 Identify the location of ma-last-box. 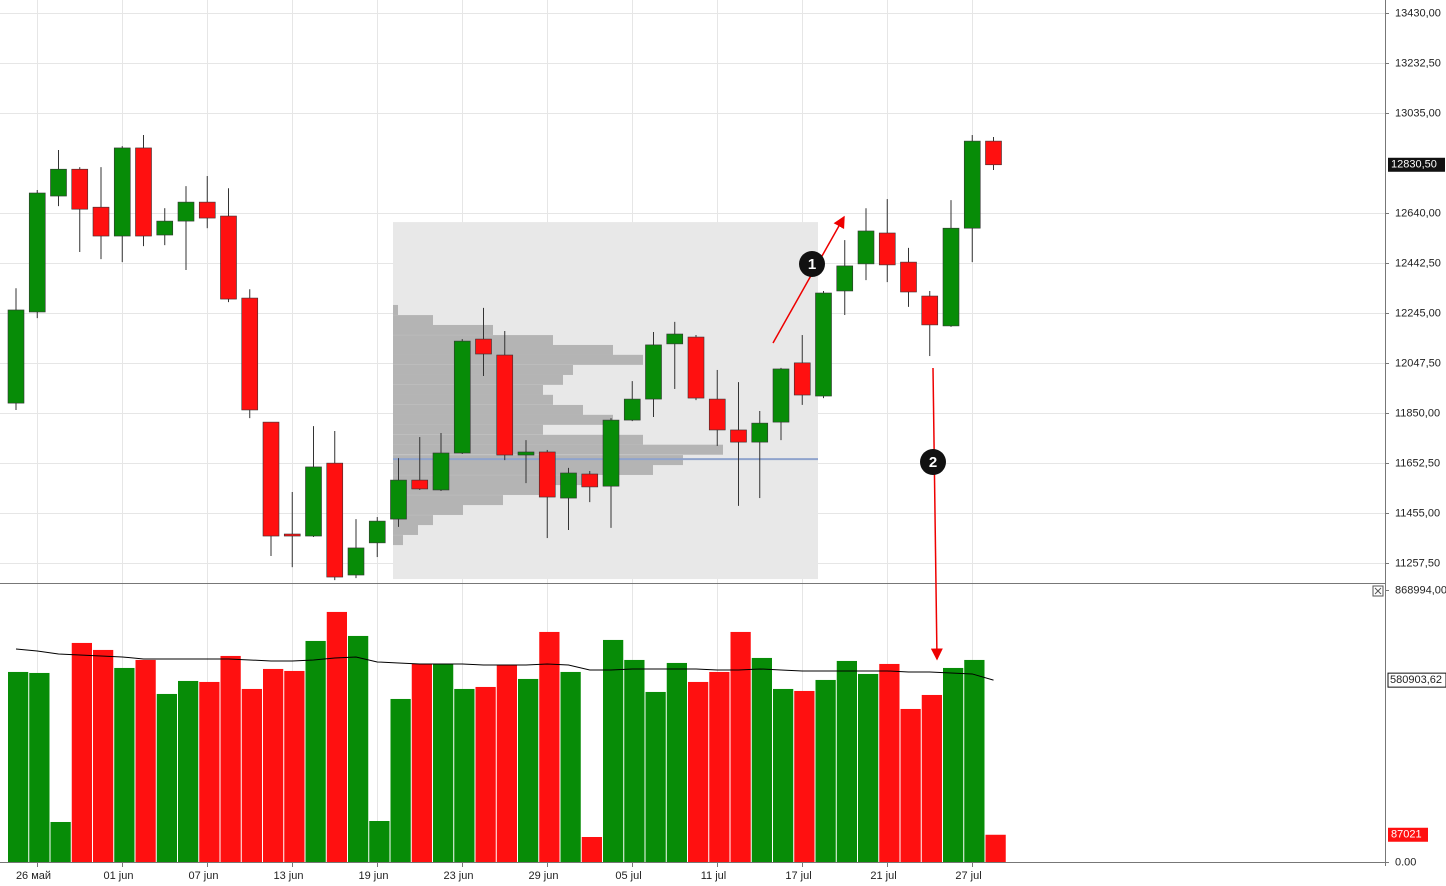
(1416, 680).